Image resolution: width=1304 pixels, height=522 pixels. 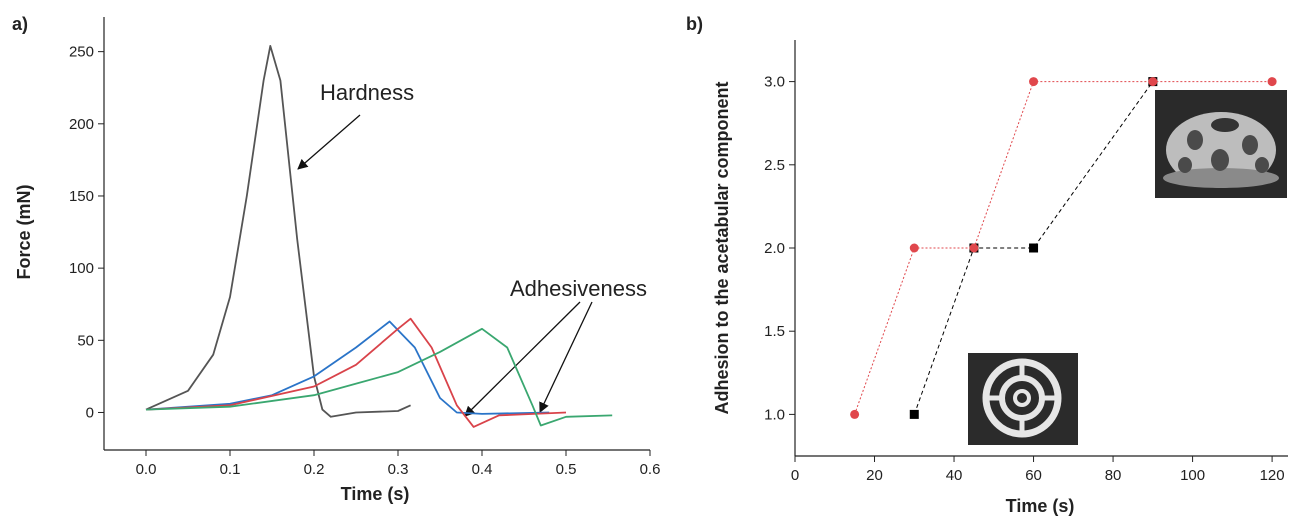 What do you see at coordinates (954, 475) in the screenshot?
I see `x-tick-label: 40` at bounding box center [954, 475].